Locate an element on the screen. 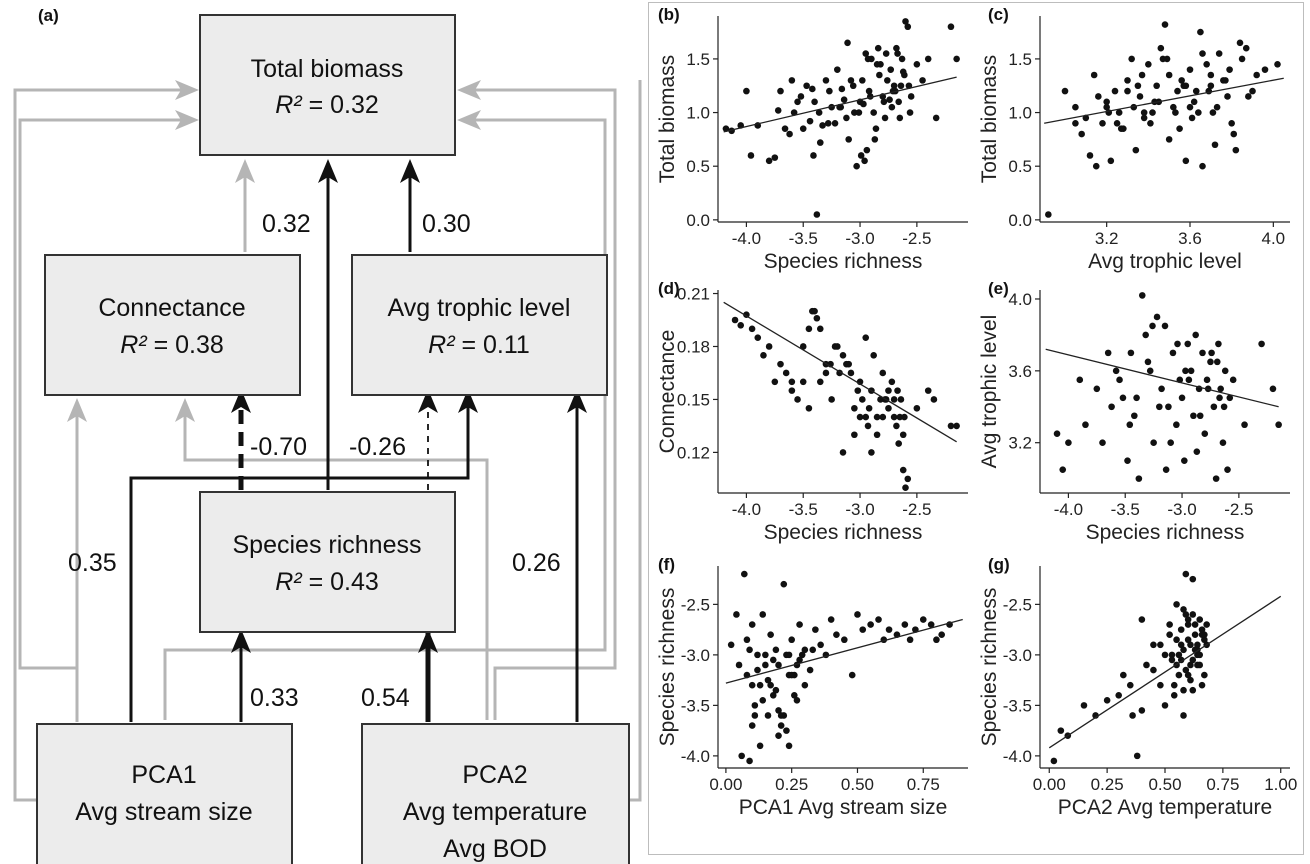 This screenshot has height=864, width=1310. panel-label: (g) is located at coordinates (999, 564).